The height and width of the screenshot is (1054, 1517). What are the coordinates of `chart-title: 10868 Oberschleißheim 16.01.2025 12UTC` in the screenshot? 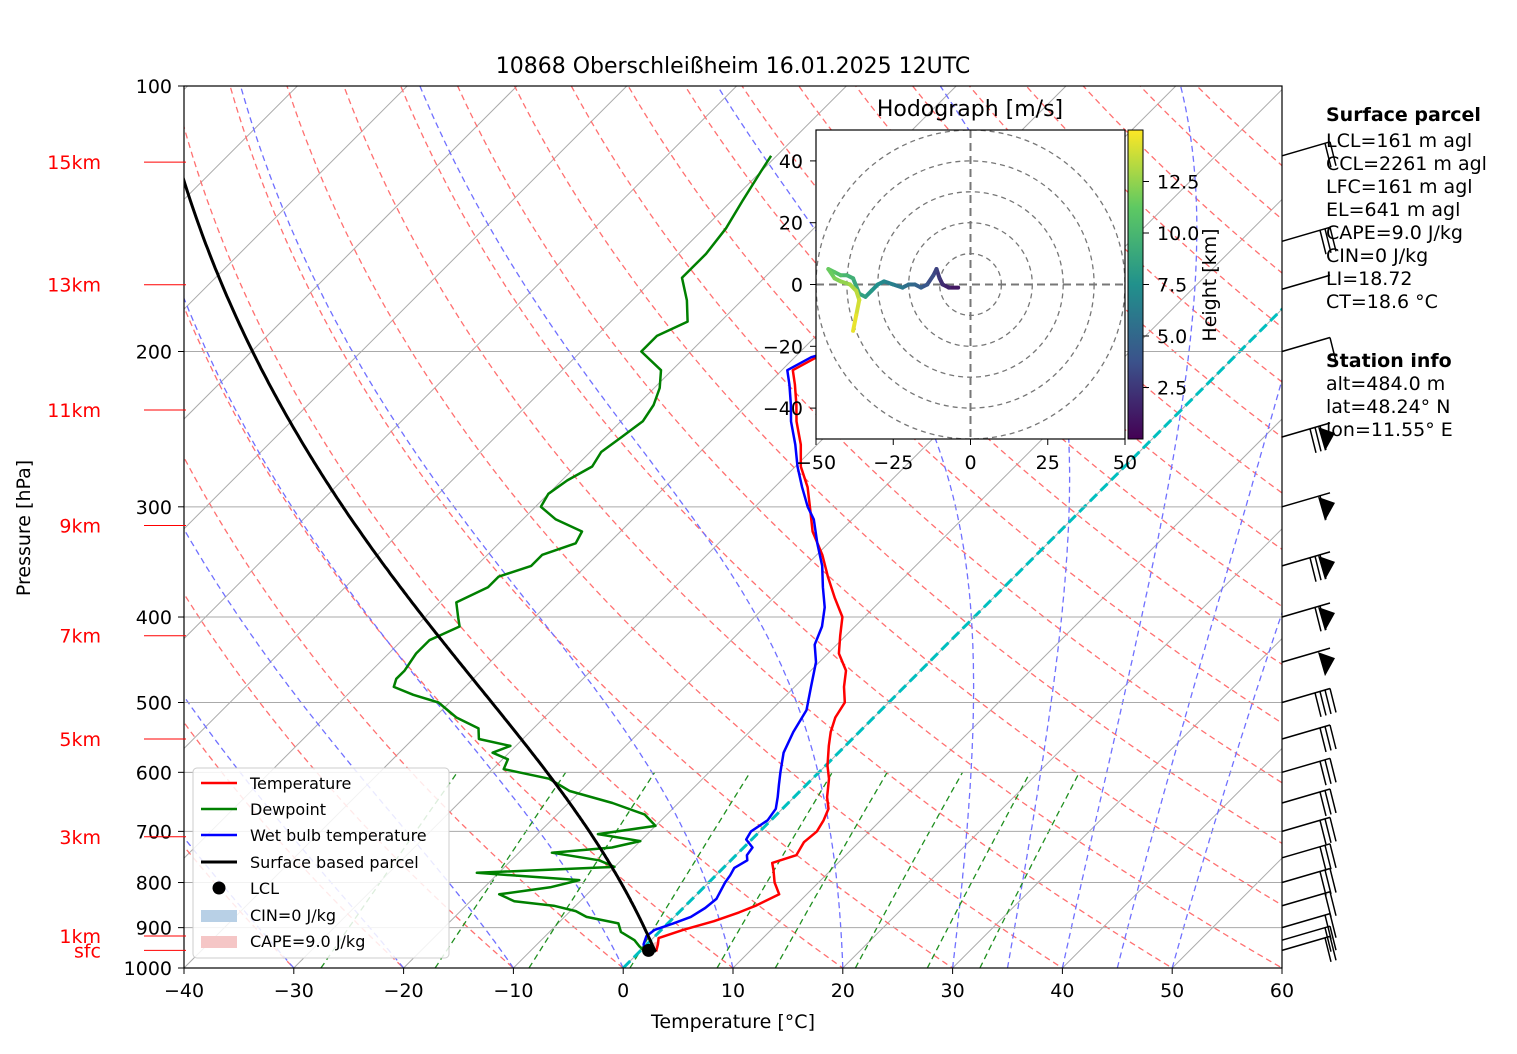 It's located at (733, 66).